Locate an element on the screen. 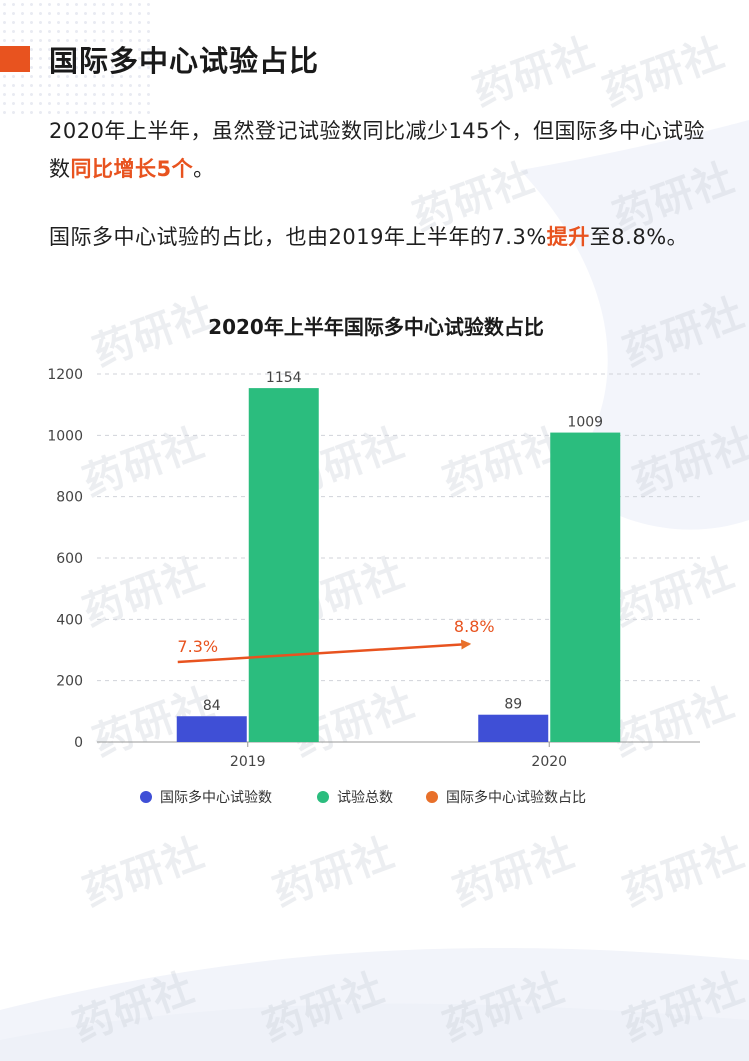  ratio-arrow is located at coordinates (324, 651).